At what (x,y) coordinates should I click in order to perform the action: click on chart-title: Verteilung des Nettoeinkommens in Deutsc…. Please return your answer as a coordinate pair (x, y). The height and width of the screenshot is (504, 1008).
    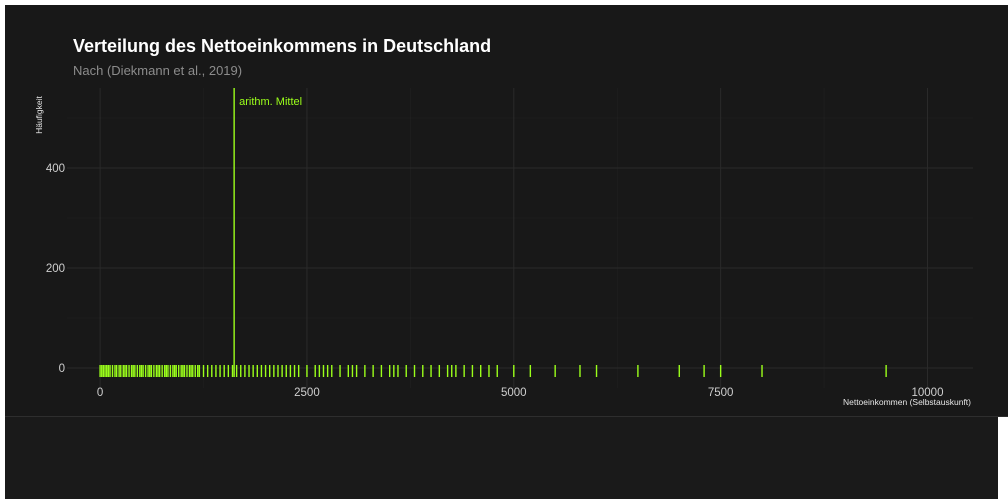
    Looking at the image, I should click on (282, 46).